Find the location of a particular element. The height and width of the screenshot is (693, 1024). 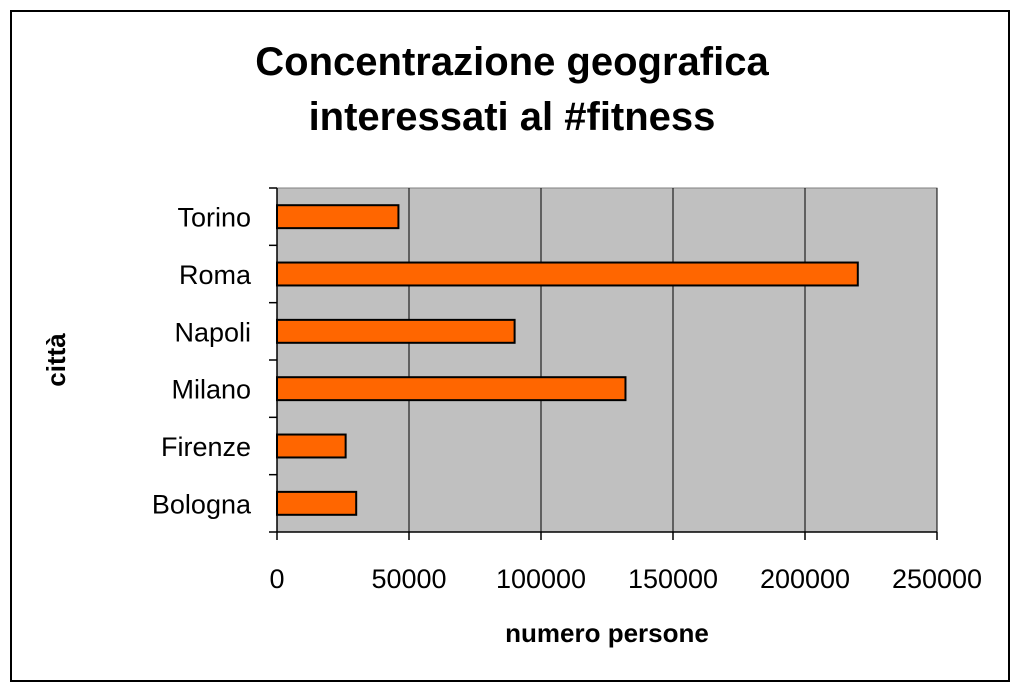

y-tick-label-roma: Roma is located at coordinates (215, 275).